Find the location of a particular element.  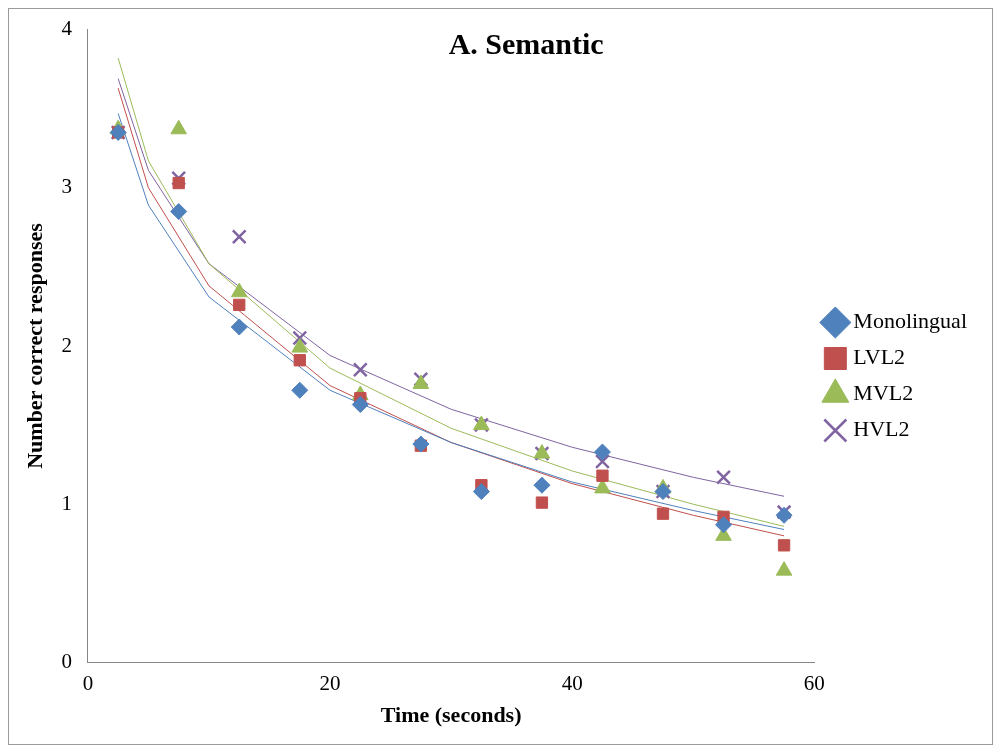

y-tick-label: 2 is located at coordinates (66, 344).